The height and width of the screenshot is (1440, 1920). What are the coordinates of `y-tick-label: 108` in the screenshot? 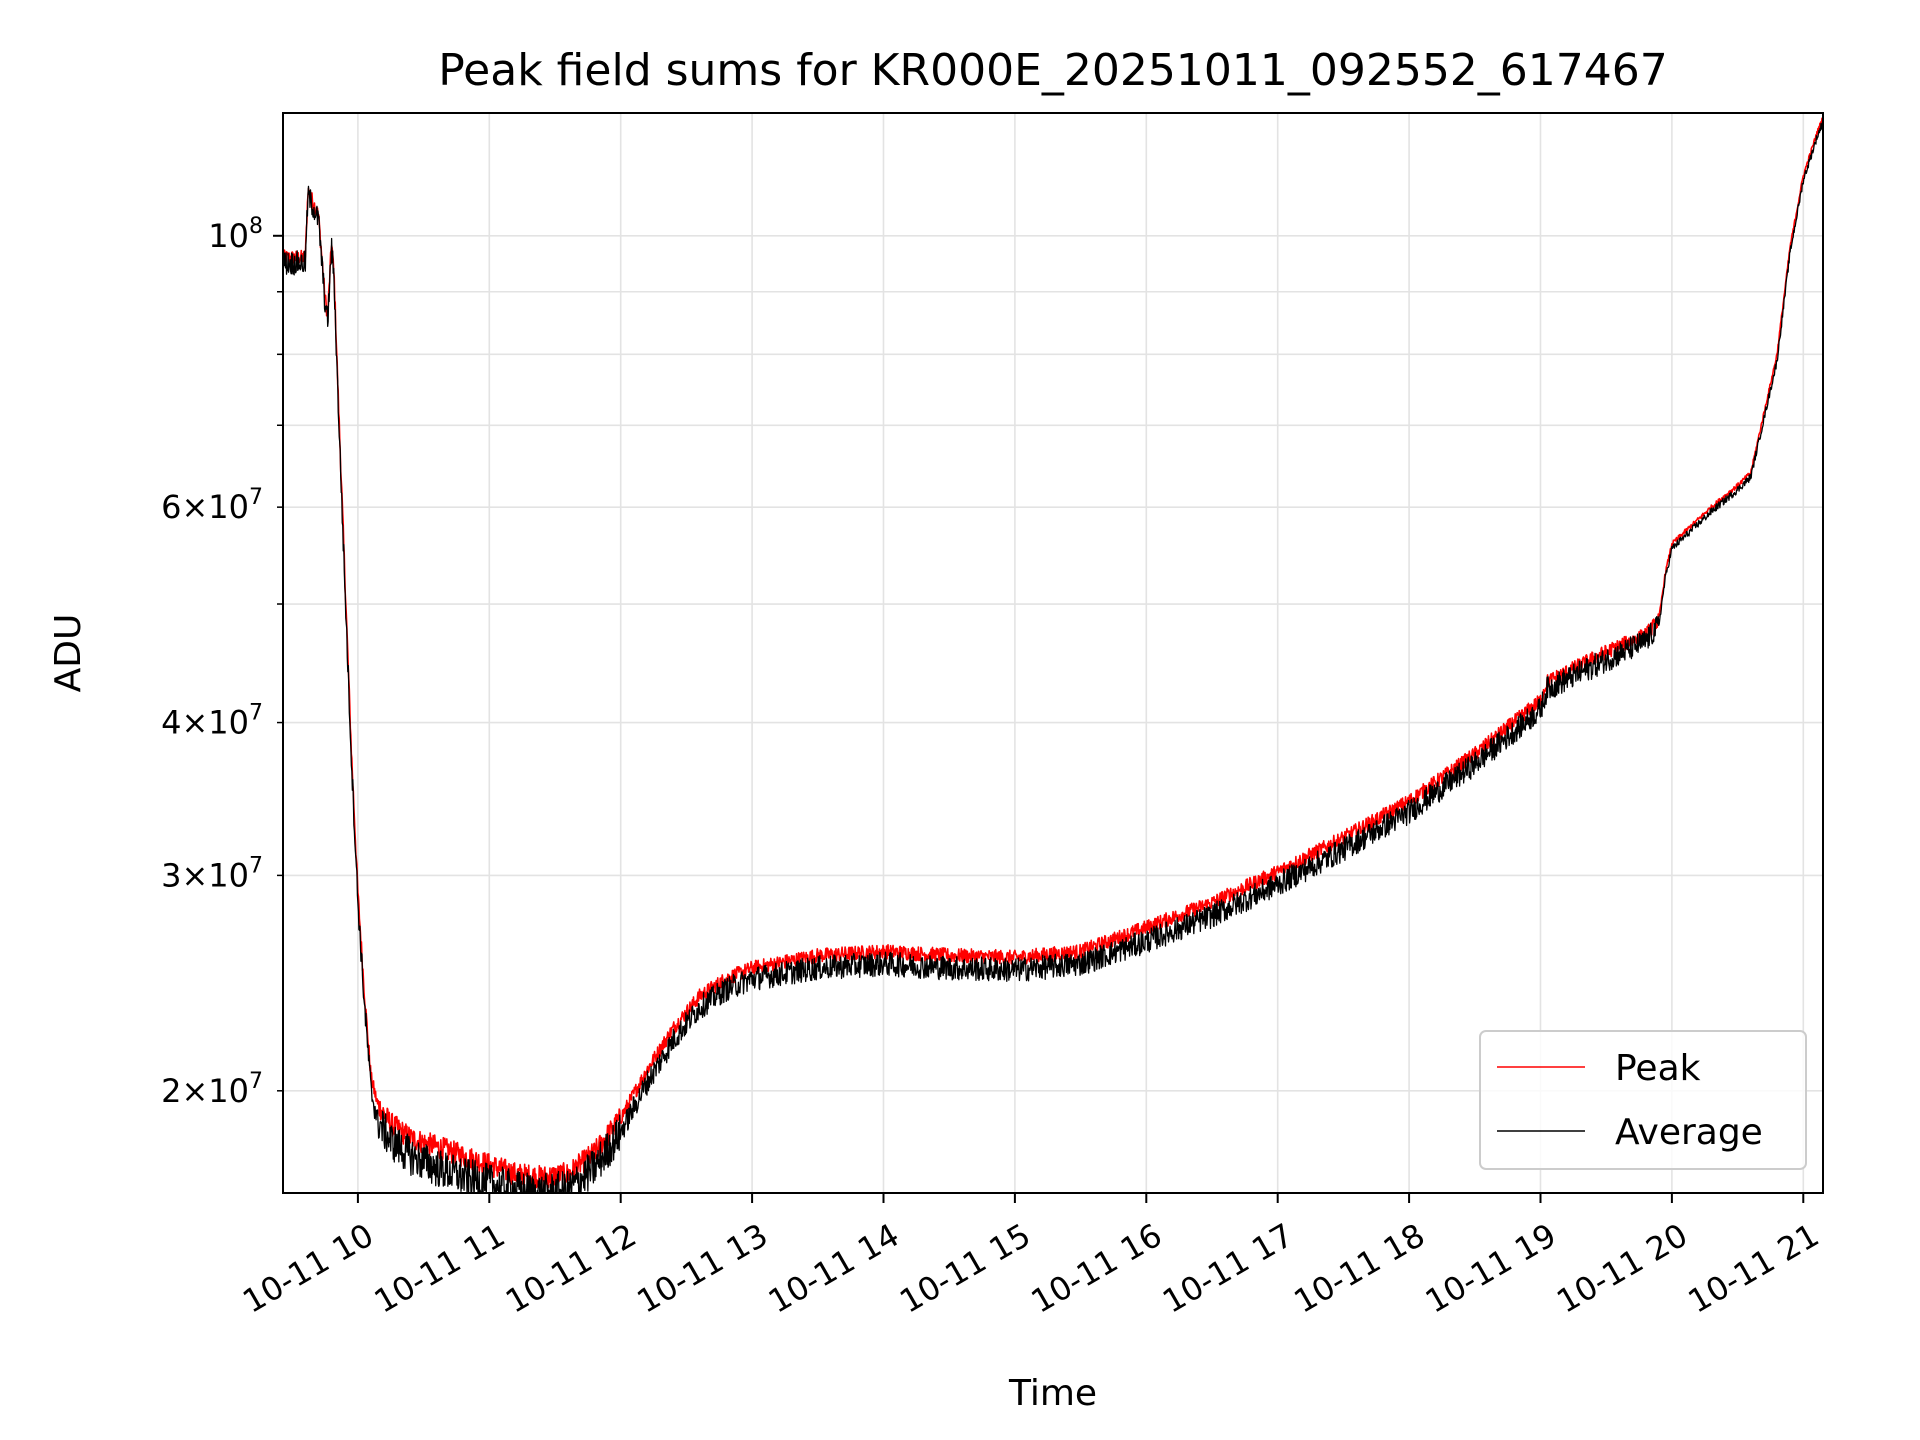 It's located at (235, 234).